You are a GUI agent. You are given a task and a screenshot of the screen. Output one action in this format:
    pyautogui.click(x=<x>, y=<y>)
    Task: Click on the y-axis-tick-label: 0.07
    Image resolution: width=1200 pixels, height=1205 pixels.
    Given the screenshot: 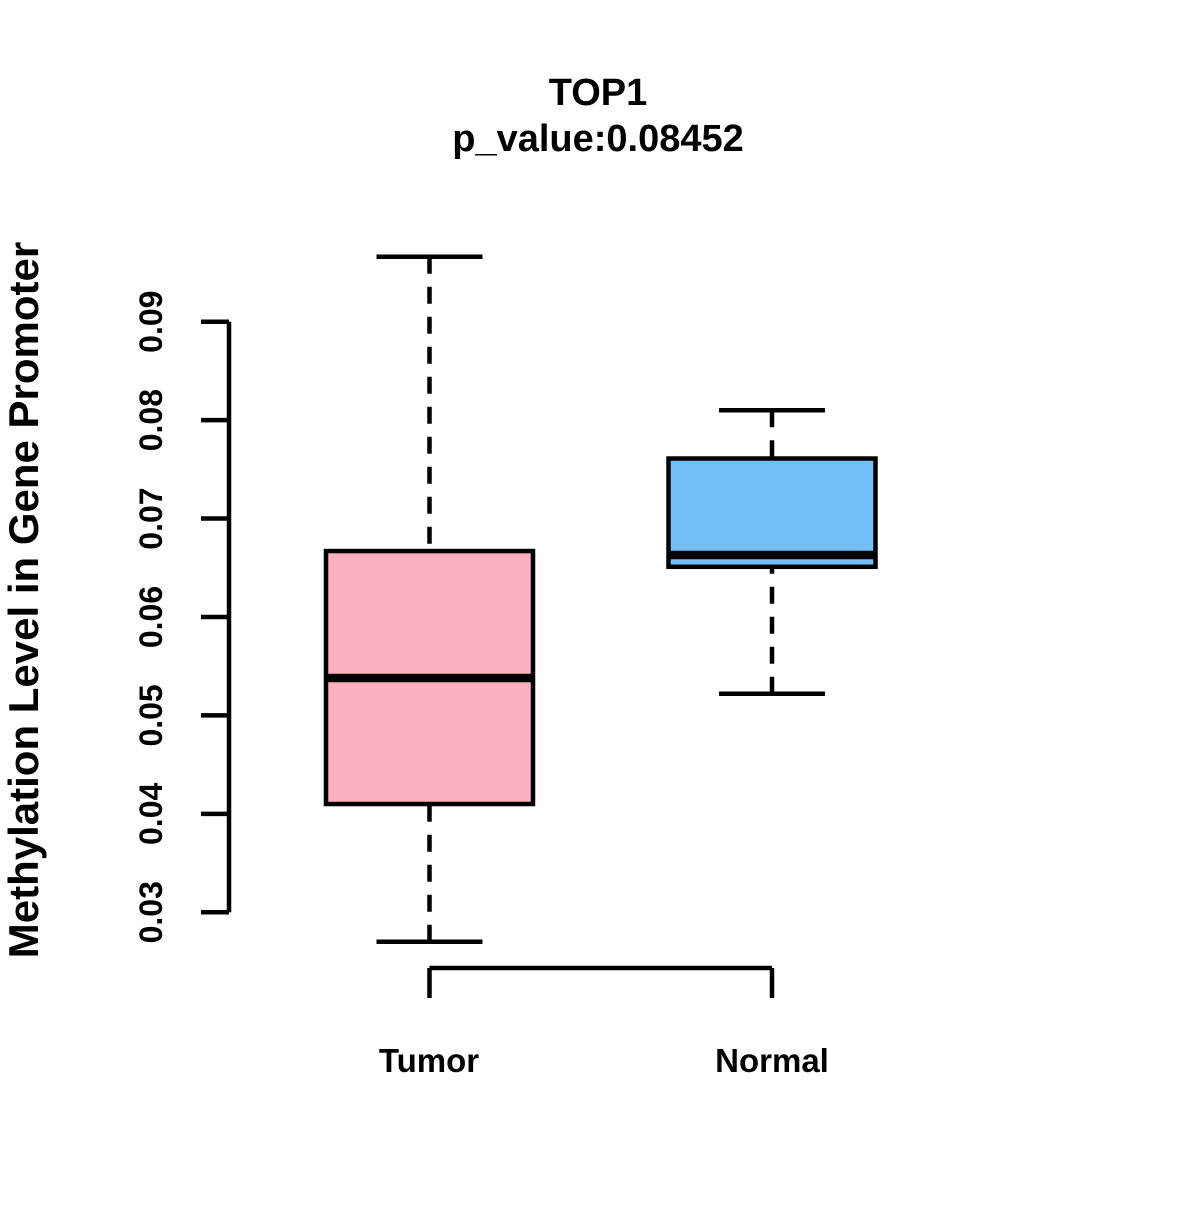 What is the action you would take?
    pyautogui.click(x=151, y=518)
    